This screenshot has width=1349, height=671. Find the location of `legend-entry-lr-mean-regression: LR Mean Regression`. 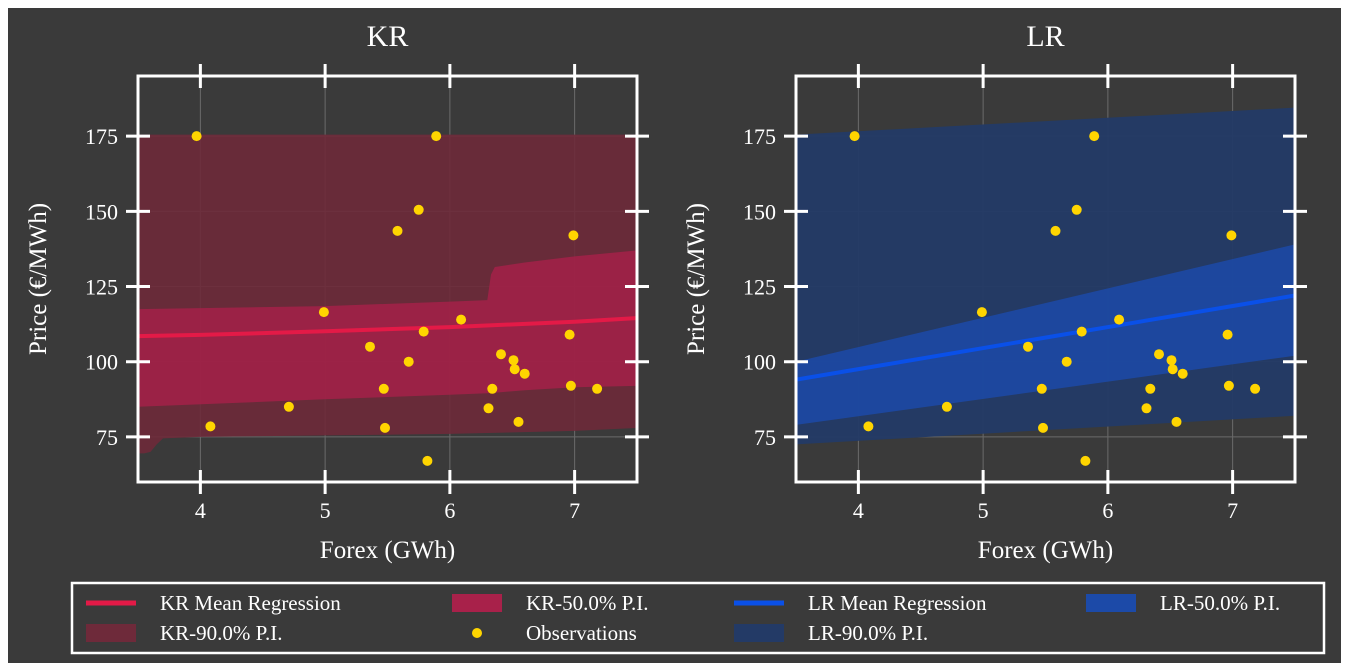

legend-entry-lr-mean-regression: LR Mean Regression is located at coordinates (860, 603).